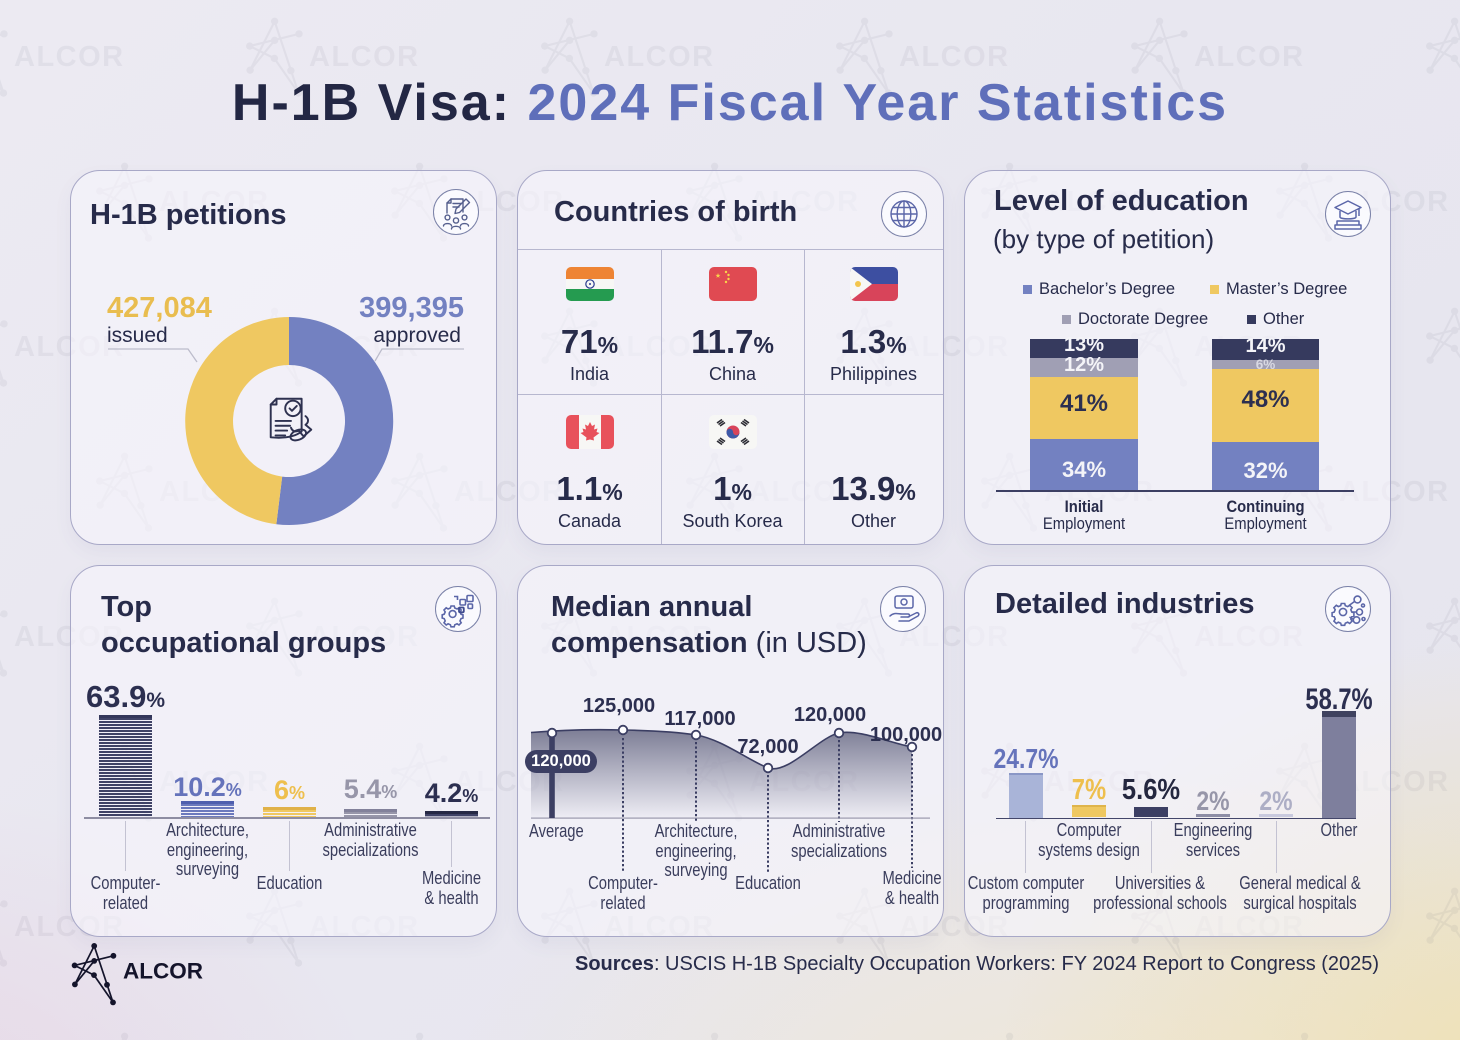  I want to click on svg-text: 120,000, so click(561, 761).